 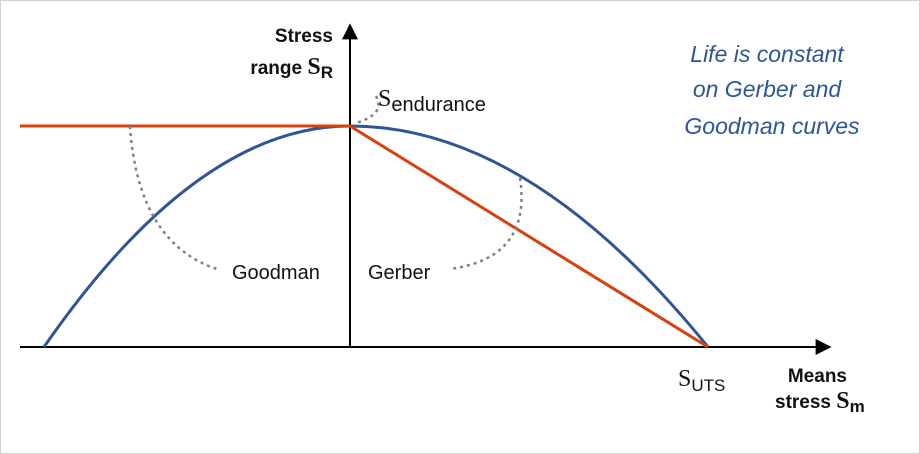 I want to click on x-label-line1: Means, so click(x=817, y=376).